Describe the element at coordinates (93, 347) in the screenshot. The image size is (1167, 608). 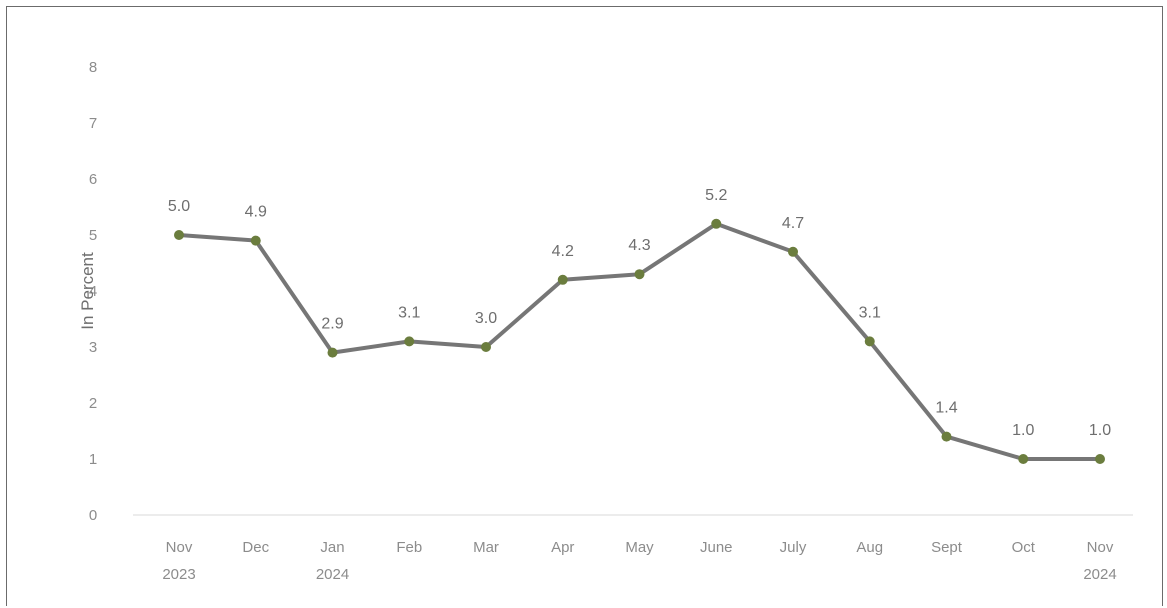
I see `y-tick-label: 3` at that location.